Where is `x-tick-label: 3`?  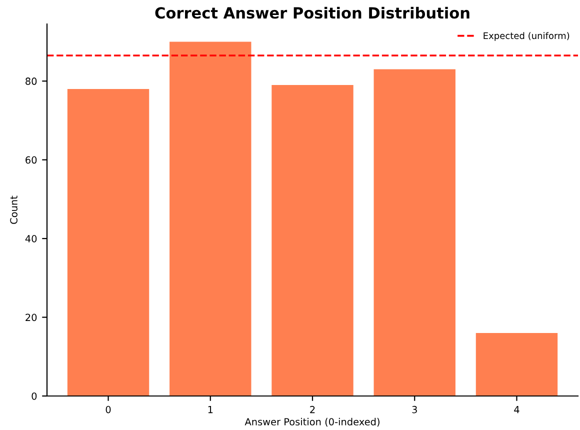 x-tick-label: 3 is located at coordinates (414, 410).